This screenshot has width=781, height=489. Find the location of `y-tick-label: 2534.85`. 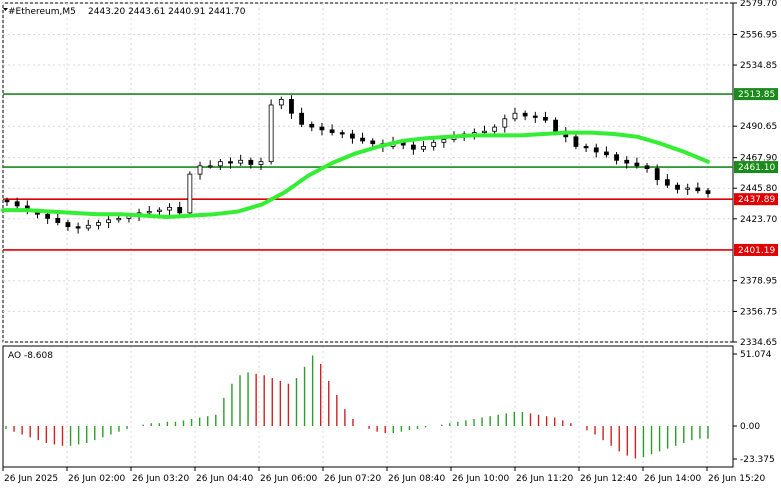

y-tick-label: 2534.85 is located at coordinates (758, 66).